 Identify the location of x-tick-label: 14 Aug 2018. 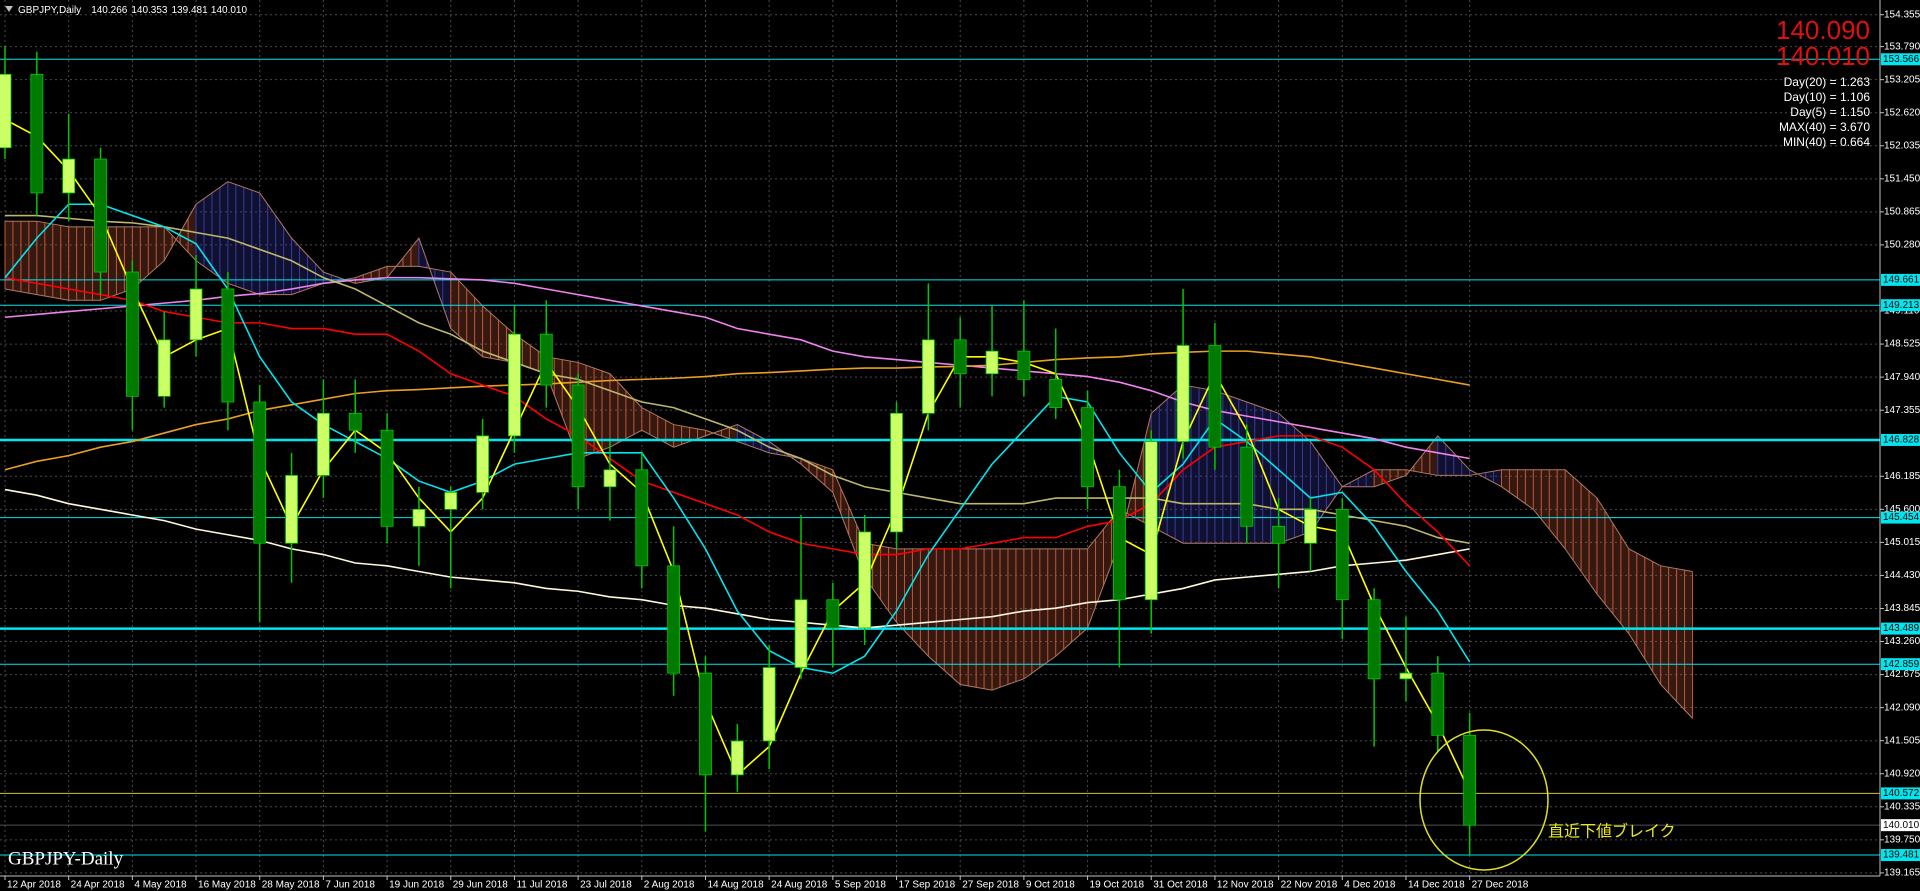
(735, 885).